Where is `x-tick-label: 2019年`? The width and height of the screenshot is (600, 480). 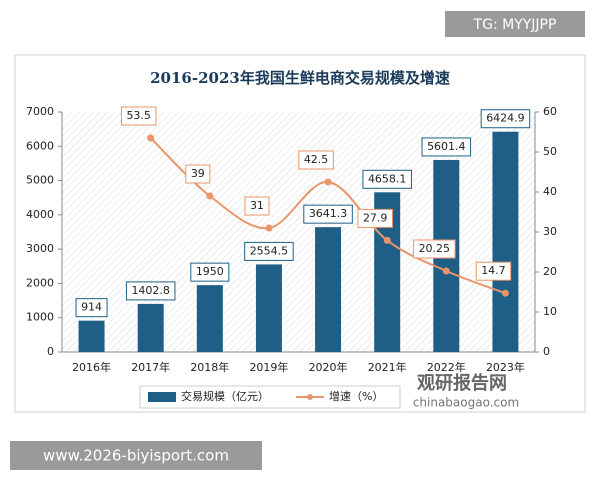
x-tick-label: 2019年 is located at coordinates (268, 367).